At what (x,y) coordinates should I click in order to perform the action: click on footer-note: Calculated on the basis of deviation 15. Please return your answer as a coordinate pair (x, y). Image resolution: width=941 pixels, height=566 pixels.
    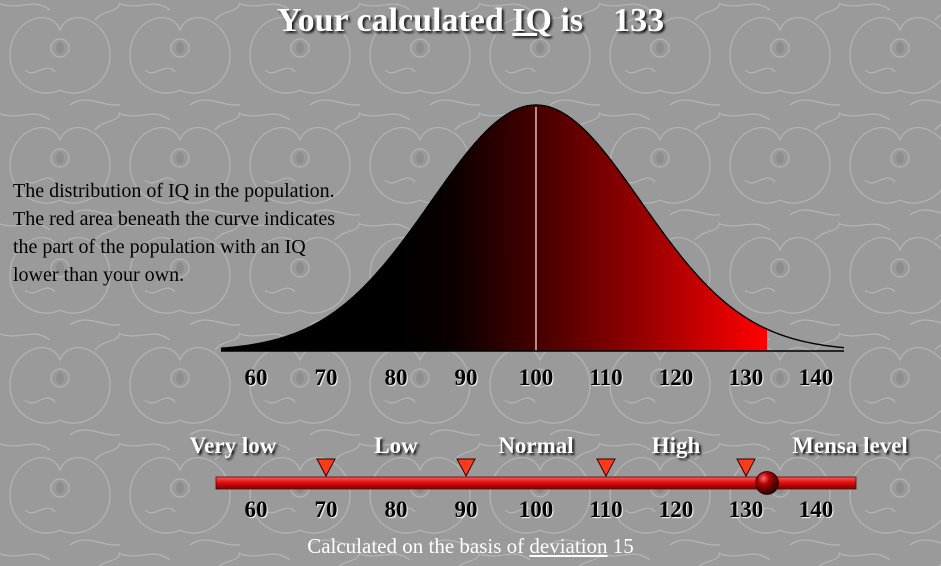
    Looking at the image, I should click on (470, 546).